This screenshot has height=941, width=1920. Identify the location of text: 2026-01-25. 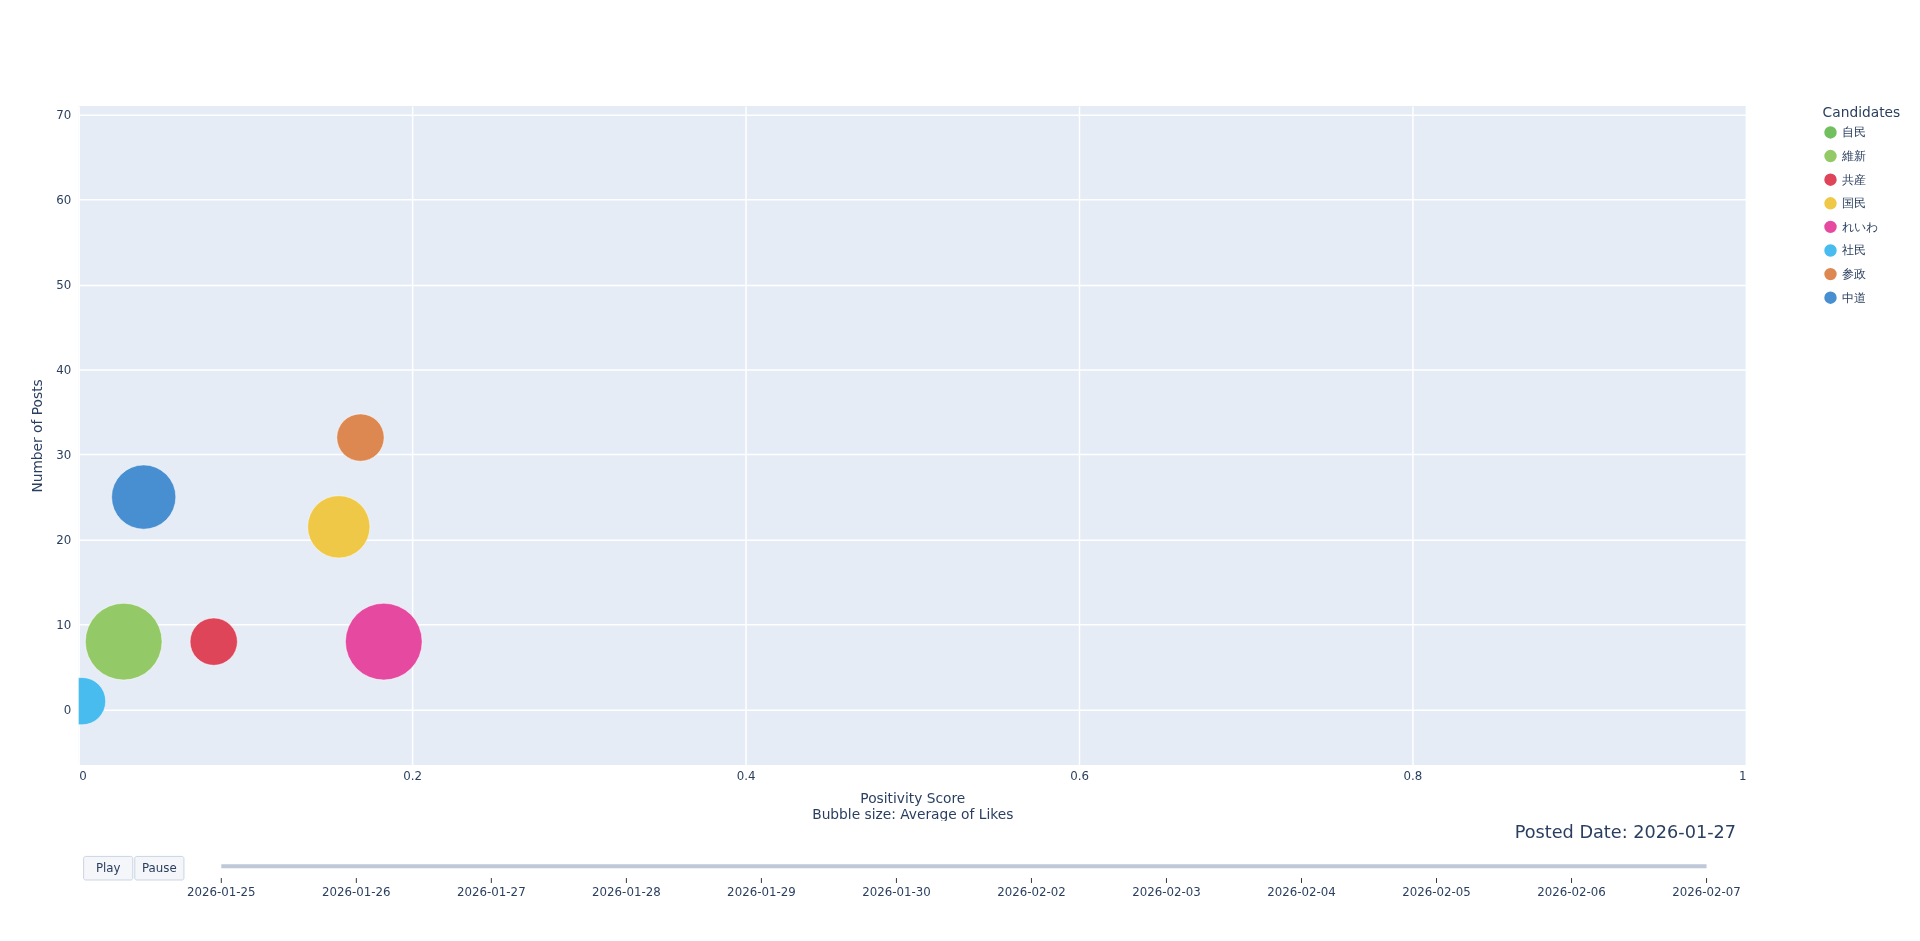
(221, 891).